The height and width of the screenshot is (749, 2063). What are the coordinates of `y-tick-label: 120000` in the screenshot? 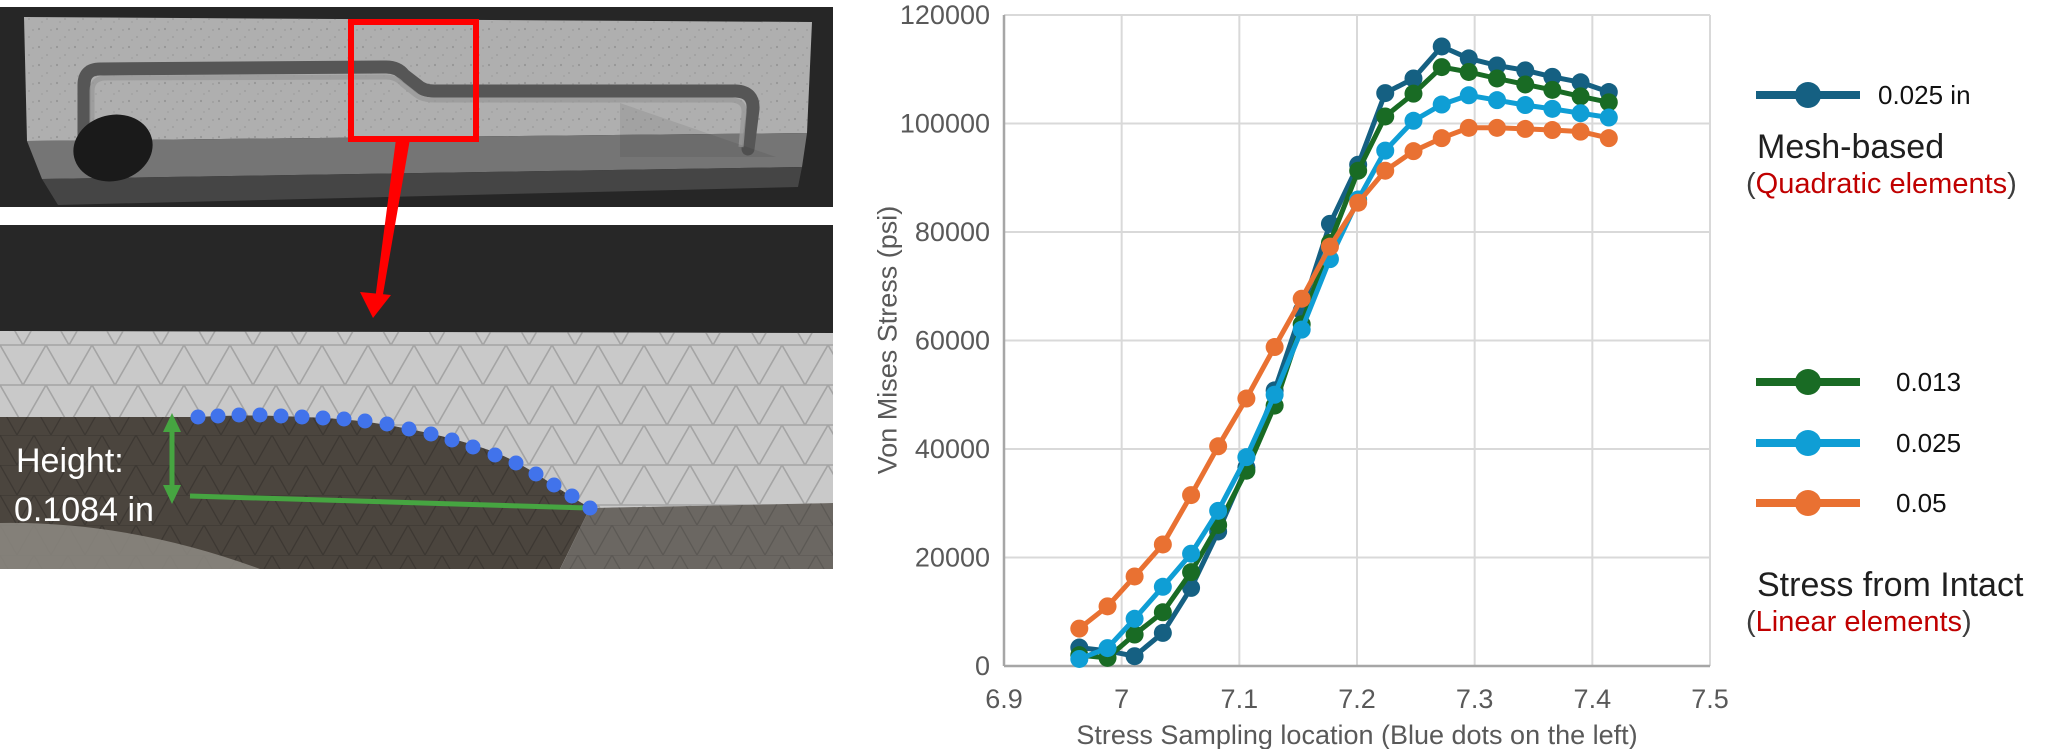 It's located at (945, 15).